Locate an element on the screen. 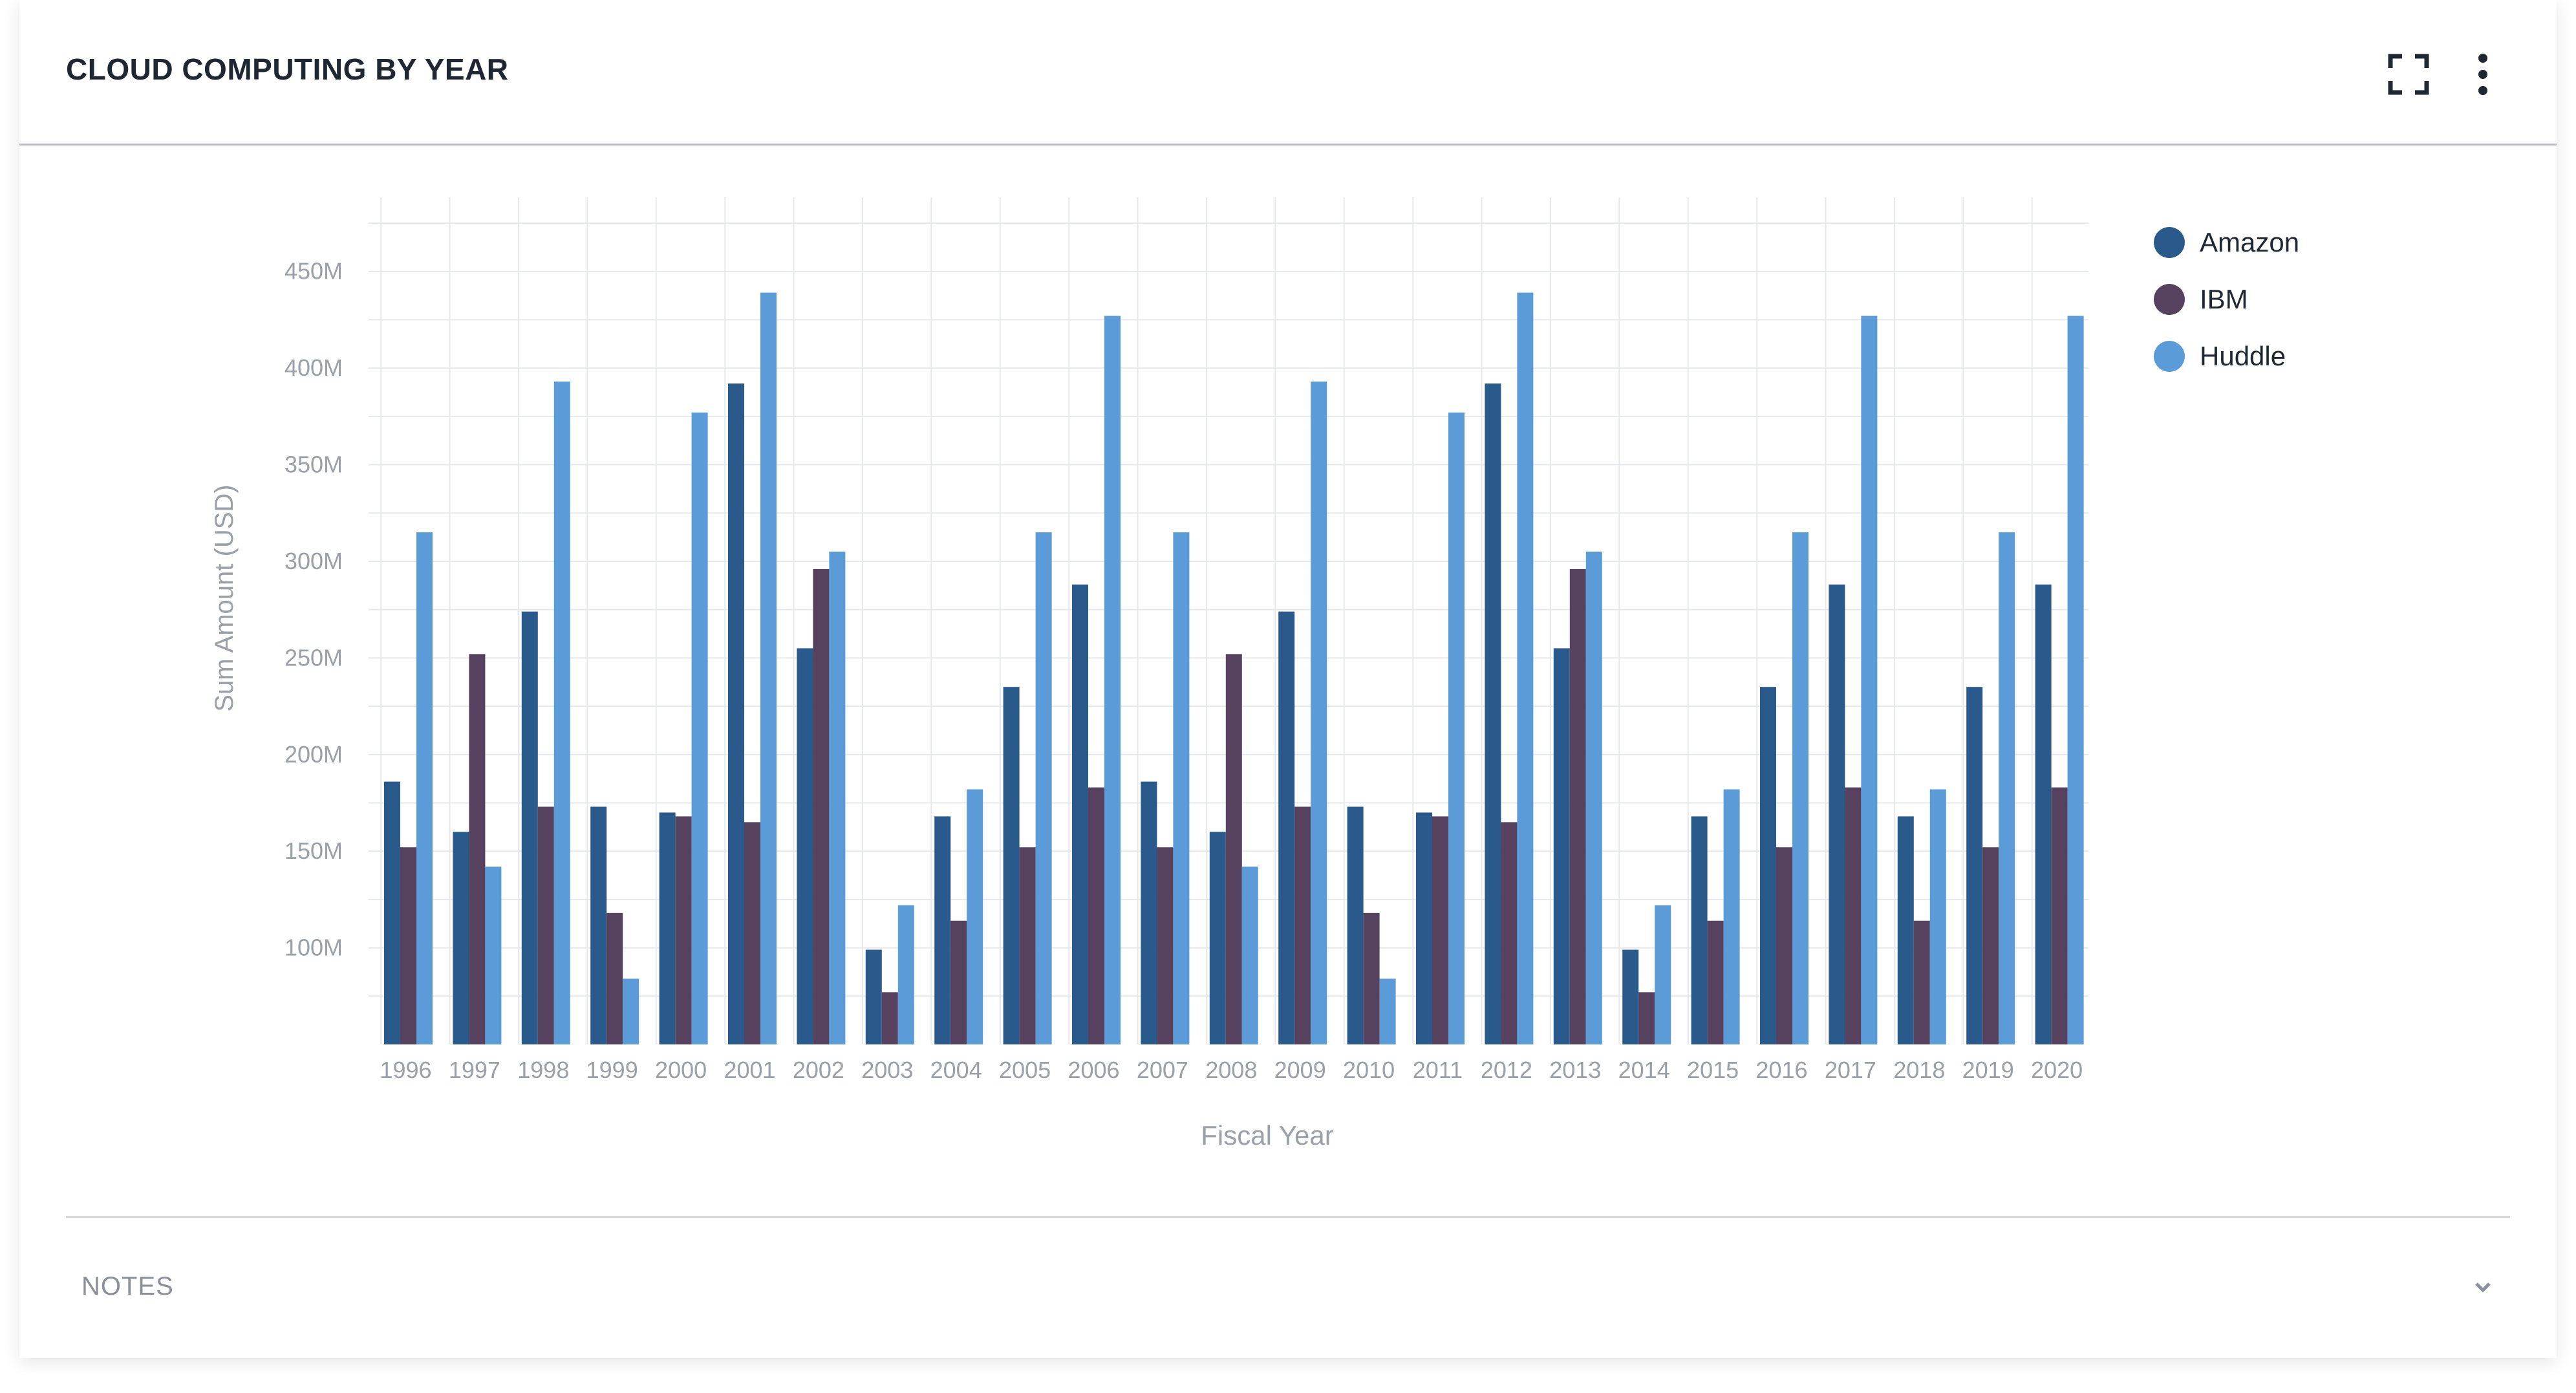  bar-huddle-2007 is located at coordinates (1181, 788).